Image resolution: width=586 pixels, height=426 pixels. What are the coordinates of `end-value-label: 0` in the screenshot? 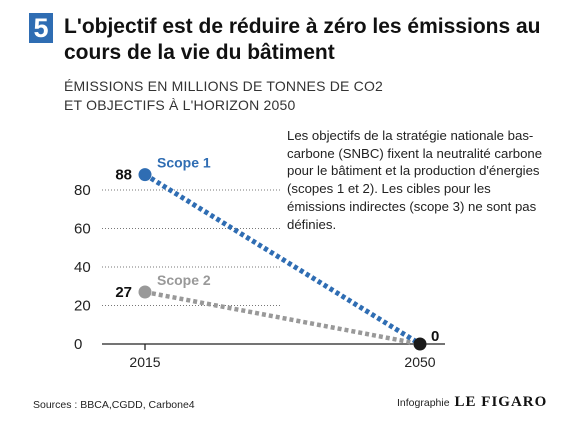 It's located at (435, 336).